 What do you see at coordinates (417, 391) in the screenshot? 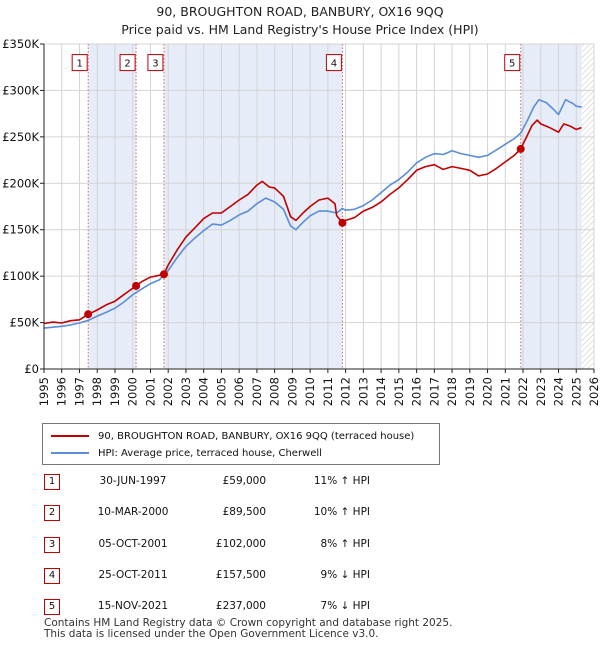
I see `x-tick-label: 2016` at bounding box center [417, 391].